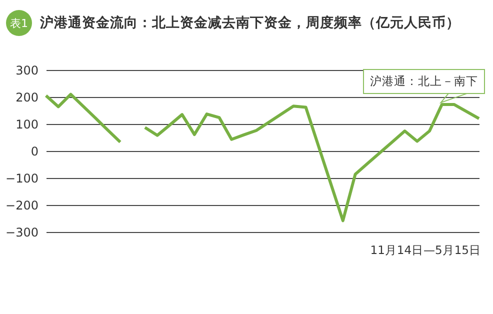  What do you see at coordinates (250, 23) in the screenshot?
I see `chart-title: 沪港通资金流向：北上资金减去南下资金，周度频率（亿元人民币）` at bounding box center [250, 23].